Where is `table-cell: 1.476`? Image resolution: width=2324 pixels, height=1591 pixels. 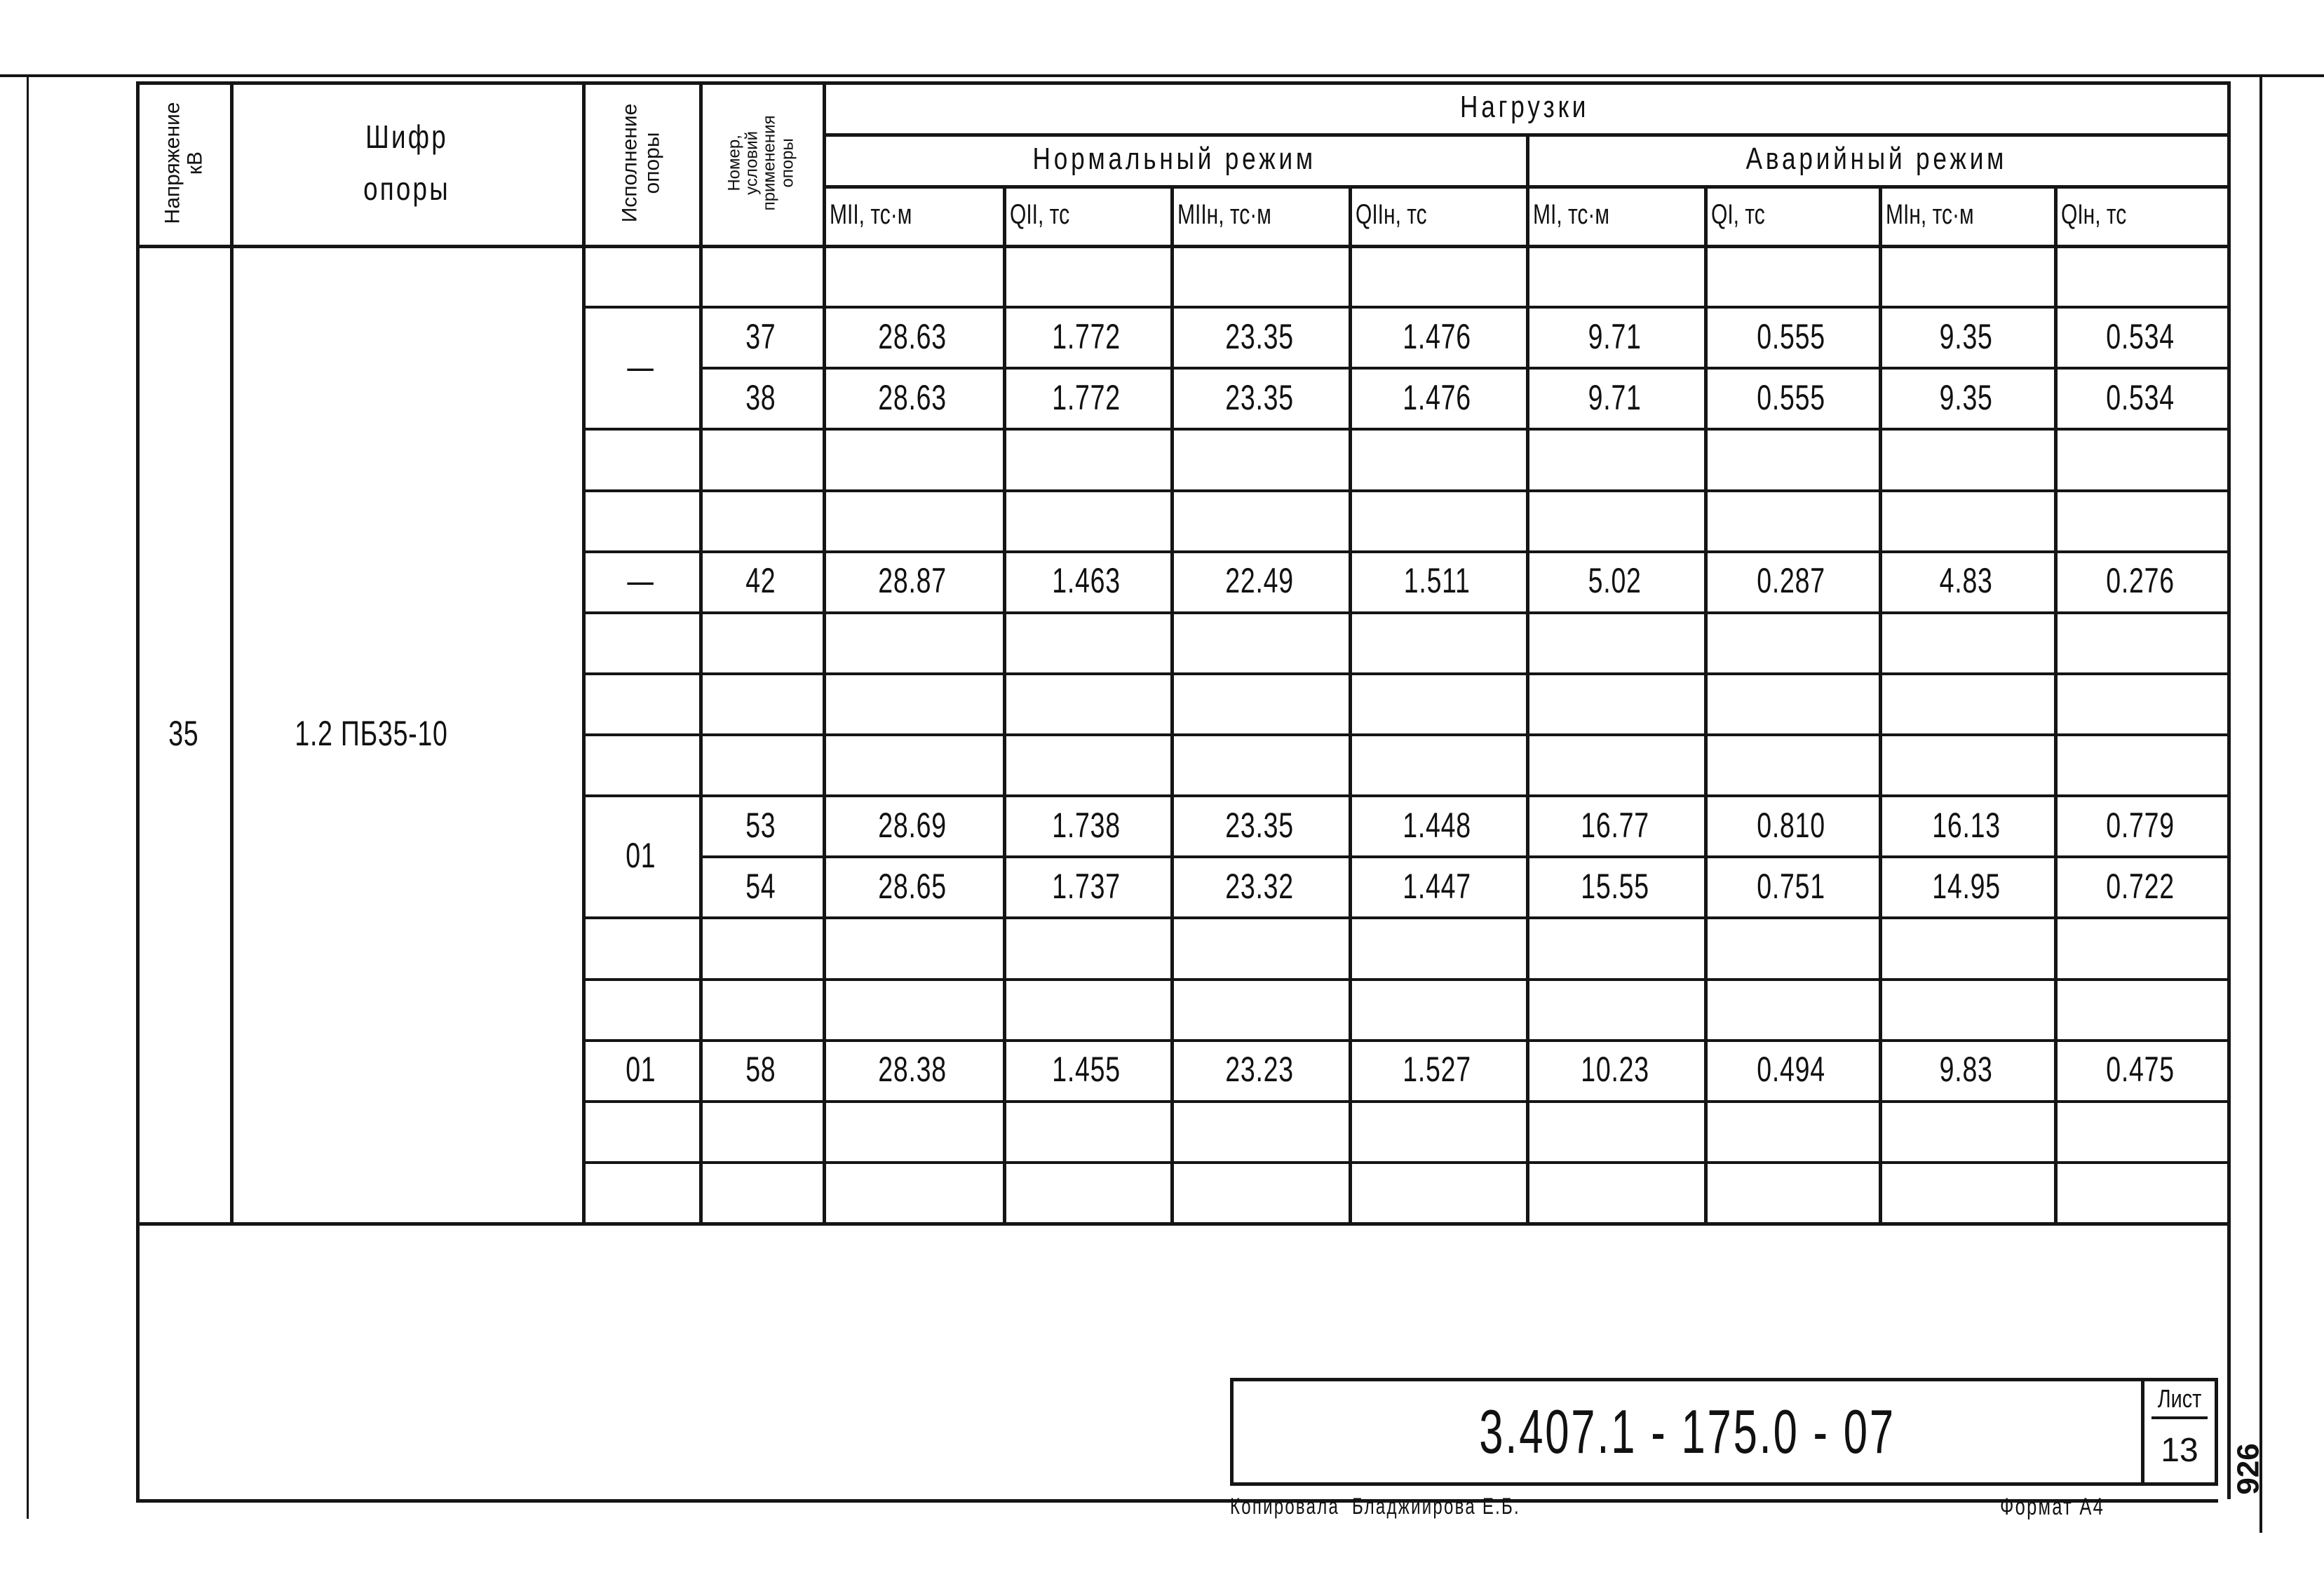 table-cell: 1.476 is located at coordinates (1437, 336).